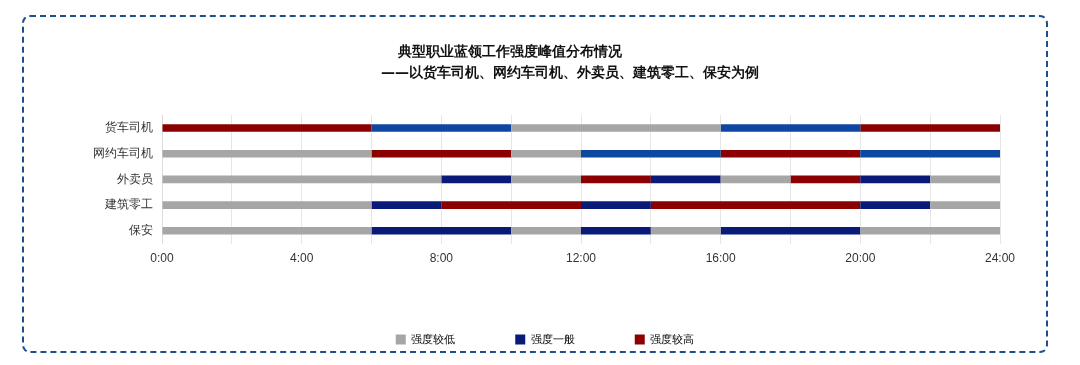 The image size is (1080, 365). I want to click on legend-label: 强度一般, so click(552, 338).